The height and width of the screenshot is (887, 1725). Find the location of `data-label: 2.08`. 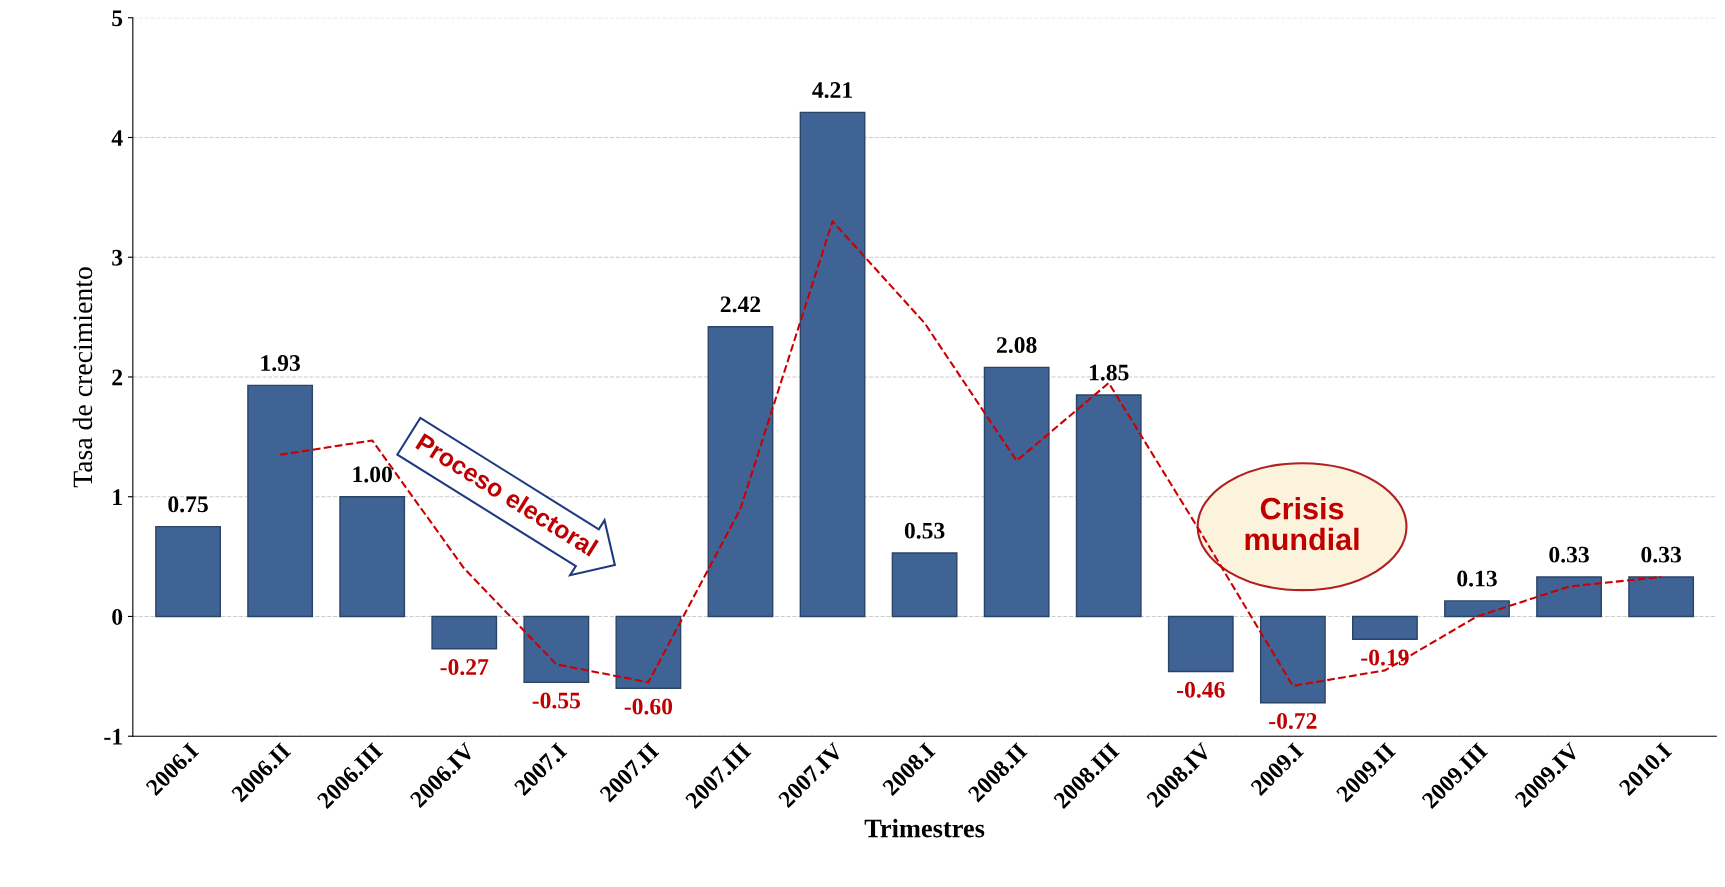

data-label: 2.08 is located at coordinates (1017, 345).